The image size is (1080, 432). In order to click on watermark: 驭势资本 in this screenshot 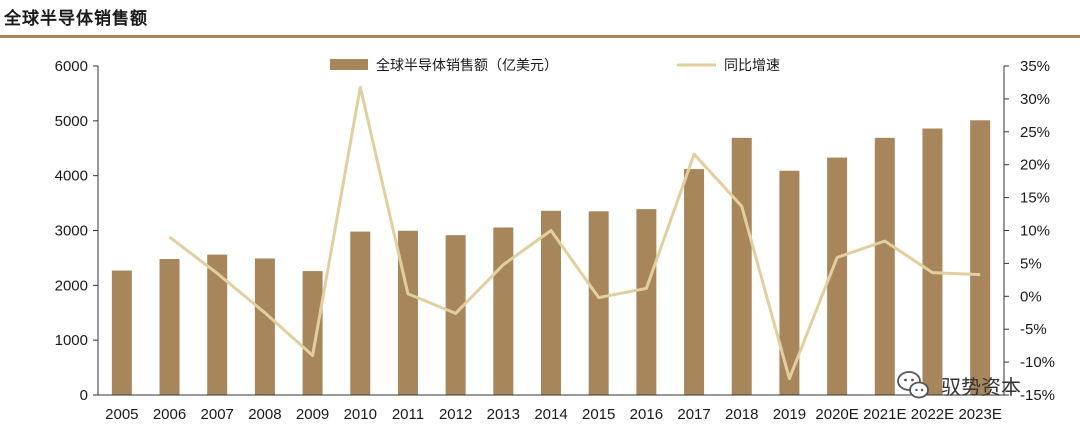, I will do `click(959, 385)`.